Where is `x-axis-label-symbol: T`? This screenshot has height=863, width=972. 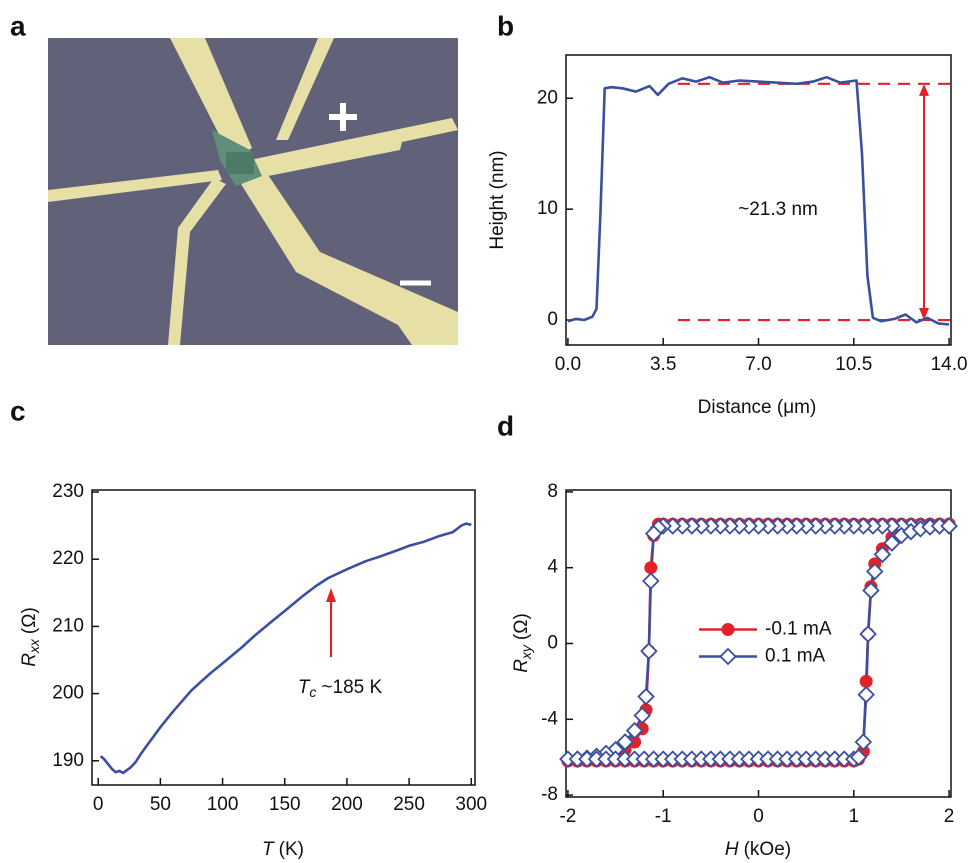
x-axis-label-symbol: T is located at coordinates (268, 849).